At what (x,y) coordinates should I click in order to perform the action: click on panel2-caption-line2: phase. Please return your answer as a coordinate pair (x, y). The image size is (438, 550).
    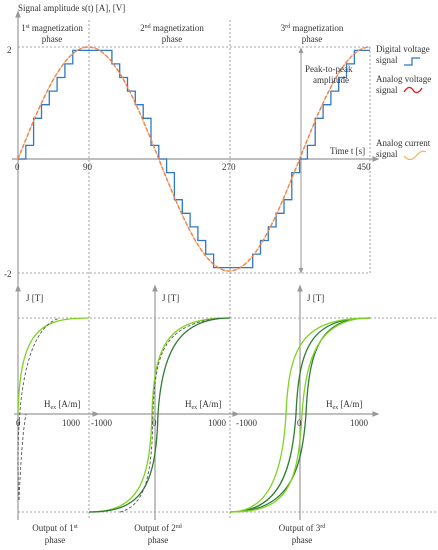
    Looking at the image, I should click on (158, 540).